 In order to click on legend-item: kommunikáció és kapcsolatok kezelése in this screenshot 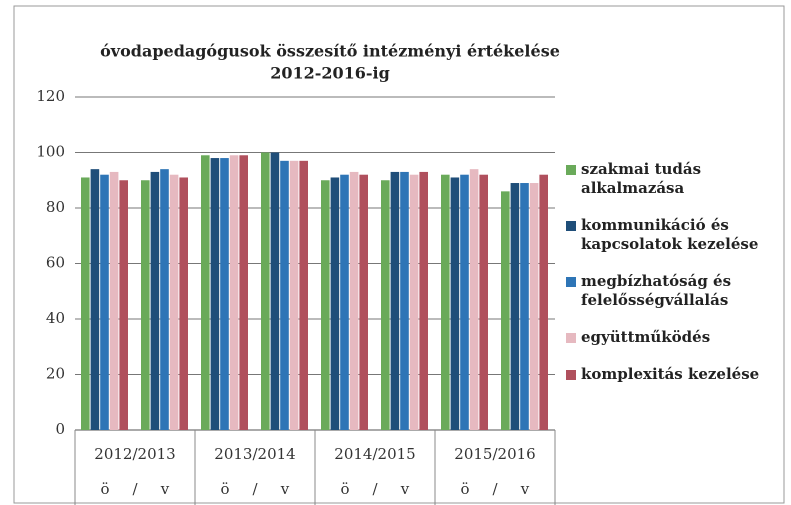, I will do `click(676, 235)`.